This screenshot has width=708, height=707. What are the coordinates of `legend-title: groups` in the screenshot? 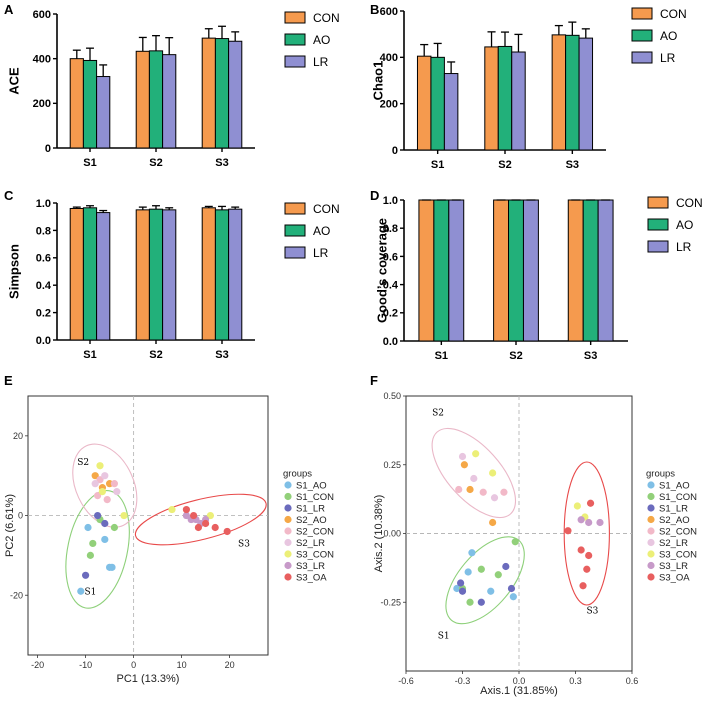 It's located at (660, 473).